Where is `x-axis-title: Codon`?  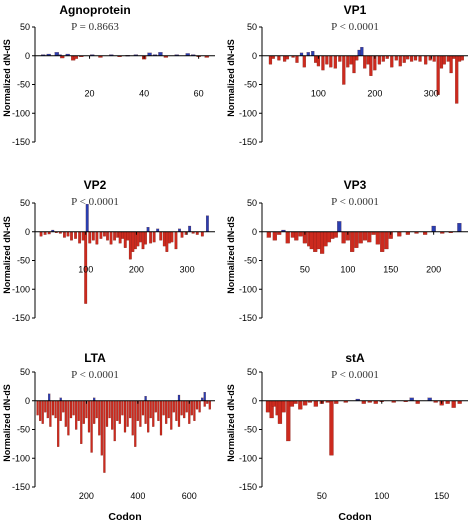 x-axis-title: Codon is located at coordinates (354, 517).